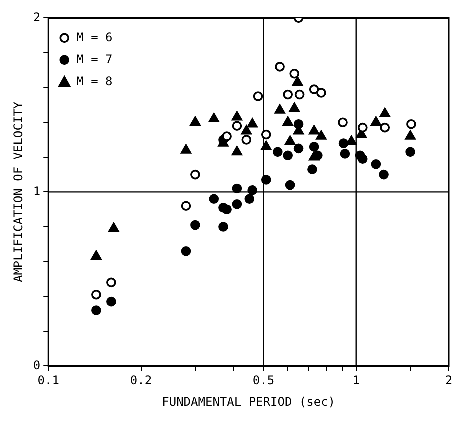 The height and width of the screenshot is (422, 471). I want to click on x-tick-label: 2, so click(449, 381).